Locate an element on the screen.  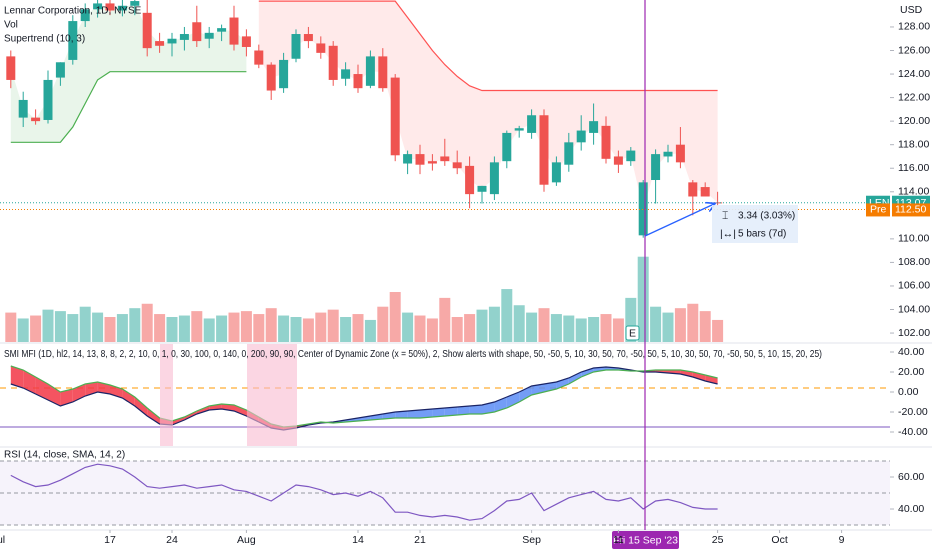
x-tick-label: 25 is located at coordinates (718, 540).